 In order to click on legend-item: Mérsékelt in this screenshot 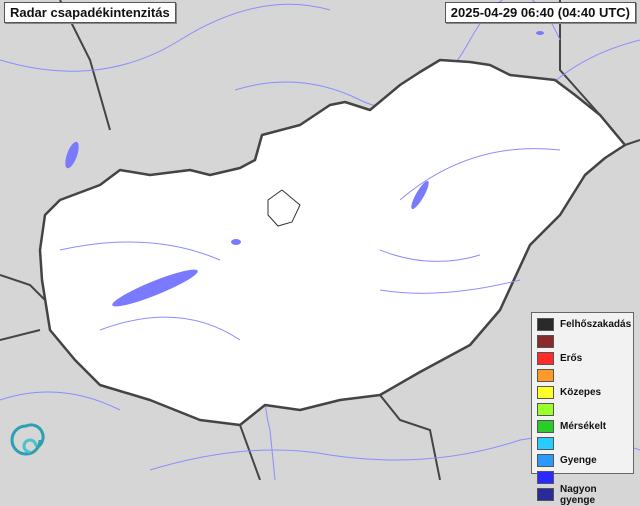, I will do `click(585, 426)`.